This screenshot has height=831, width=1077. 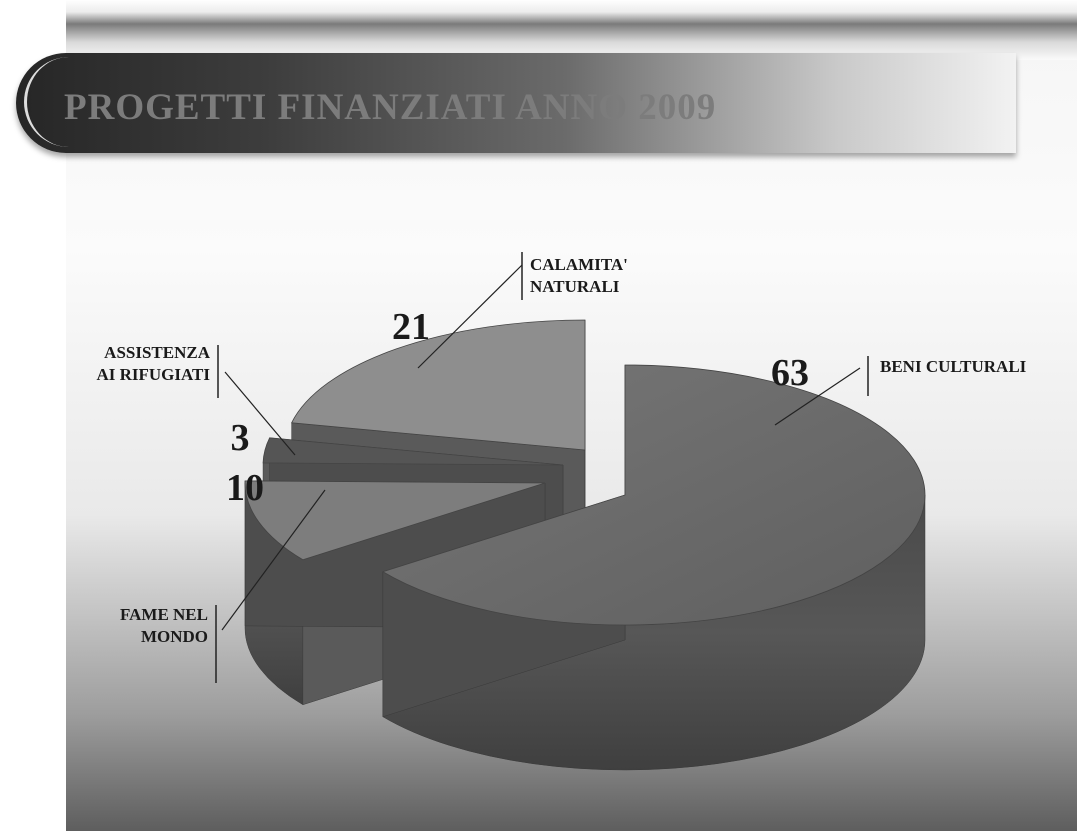 What do you see at coordinates (438, 385) in the screenshot?
I see `pie-slice-calamita-naturali` at bounding box center [438, 385].